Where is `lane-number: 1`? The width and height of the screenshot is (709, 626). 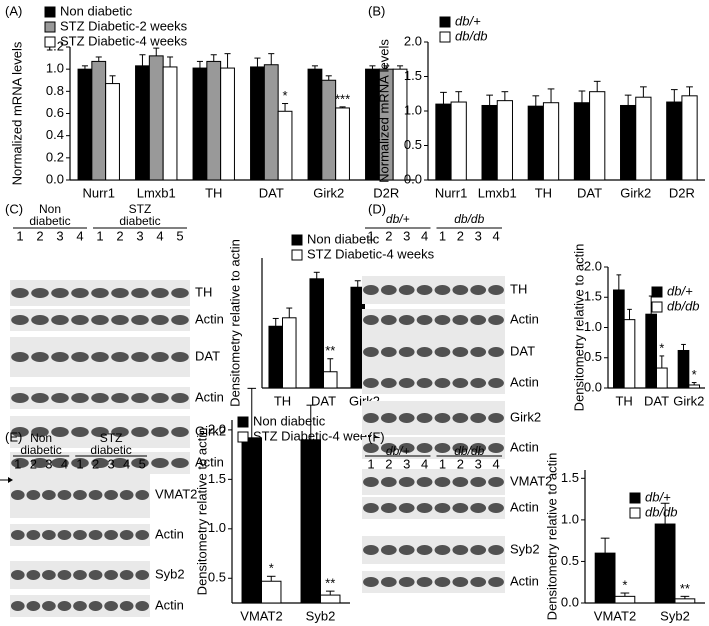 lane-number: 1 is located at coordinates (99, 235).